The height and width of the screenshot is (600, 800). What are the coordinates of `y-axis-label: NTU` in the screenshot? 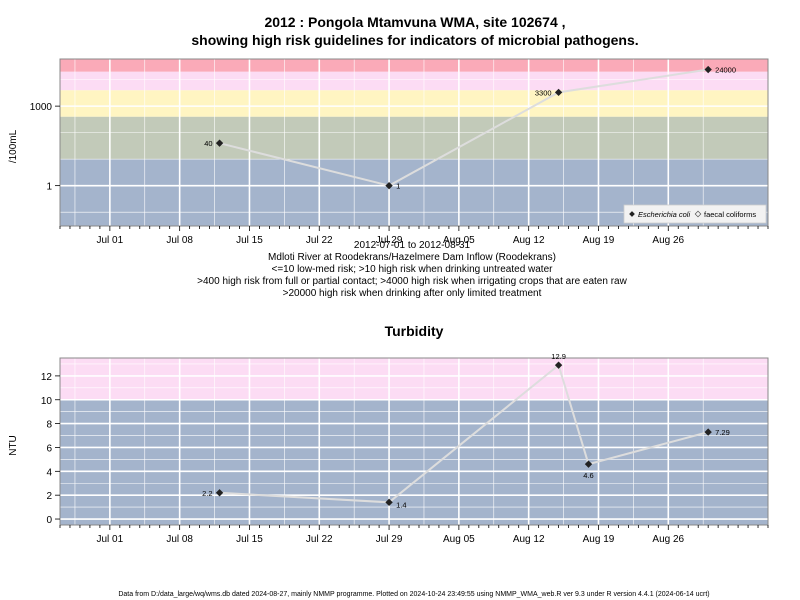 It's located at (13, 445).